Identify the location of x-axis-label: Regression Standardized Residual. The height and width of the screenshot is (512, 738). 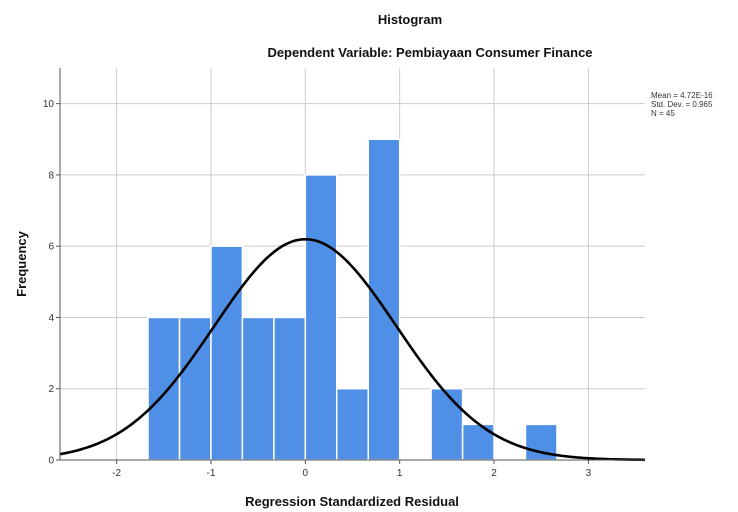
(352, 501).